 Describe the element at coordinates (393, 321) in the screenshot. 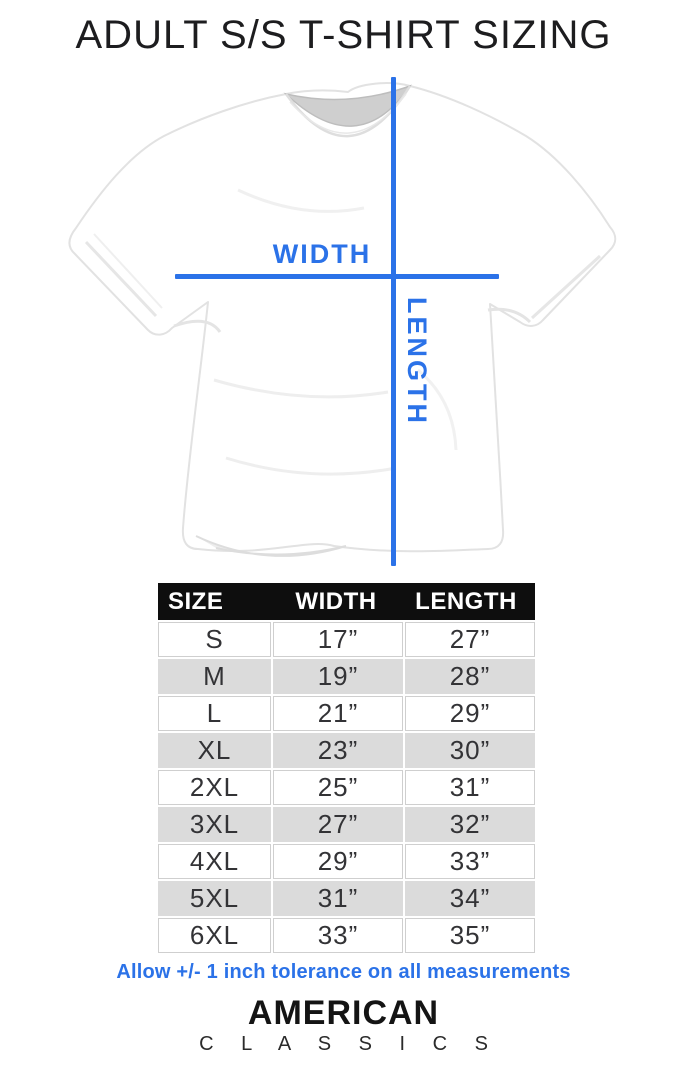

I see `length-measure-line` at that location.